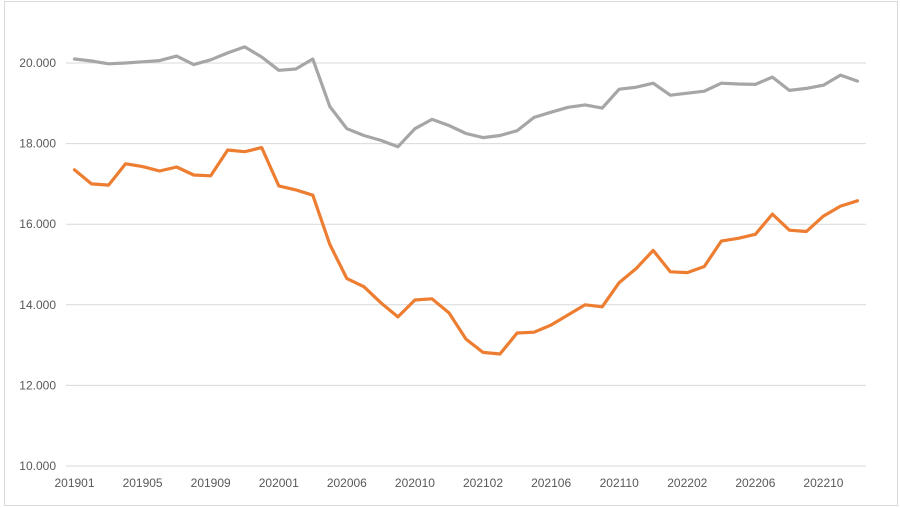 The width and height of the screenshot is (900, 507). What do you see at coordinates (551, 483) in the screenshot?
I see `x-tick-label: 202106` at bounding box center [551, 483].